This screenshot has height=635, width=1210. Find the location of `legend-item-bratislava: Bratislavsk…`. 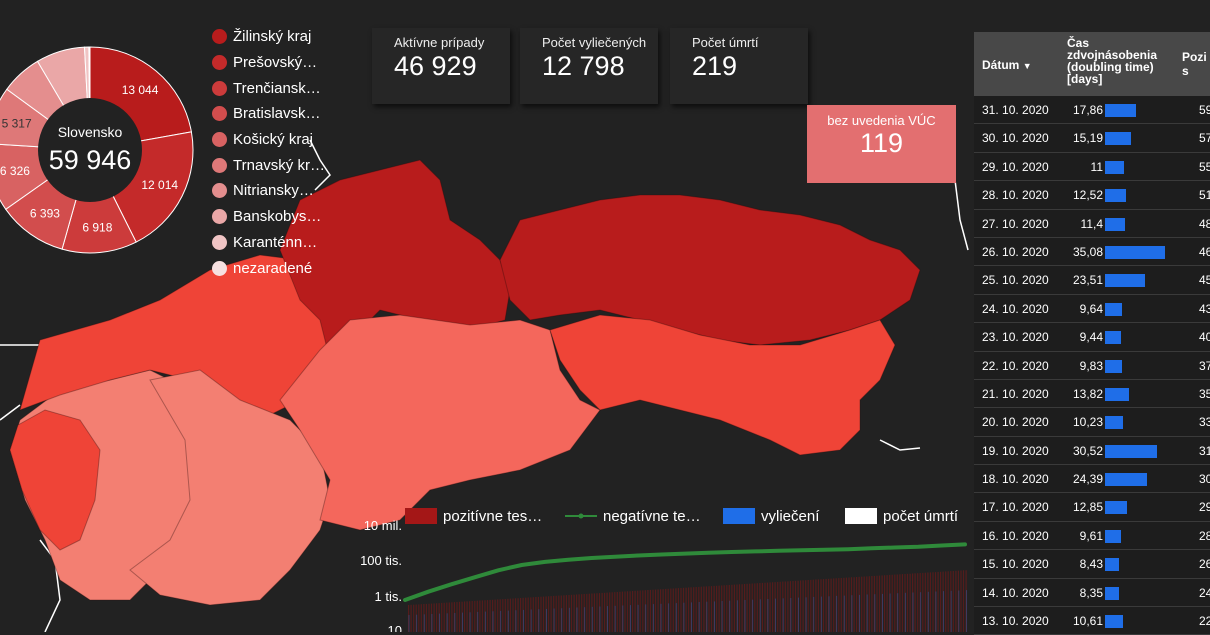

legend-item-bratislava: Bratislavsk… is located at coordinates (268, 114).